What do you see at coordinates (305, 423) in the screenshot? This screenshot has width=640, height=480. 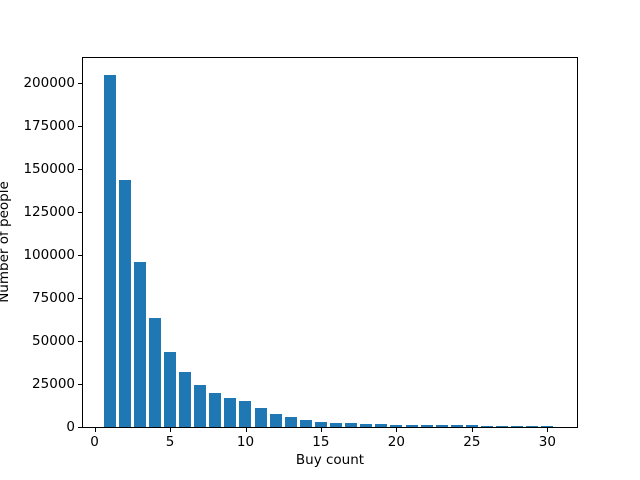 I see `bar-x14` at bounding box center [305, 423].